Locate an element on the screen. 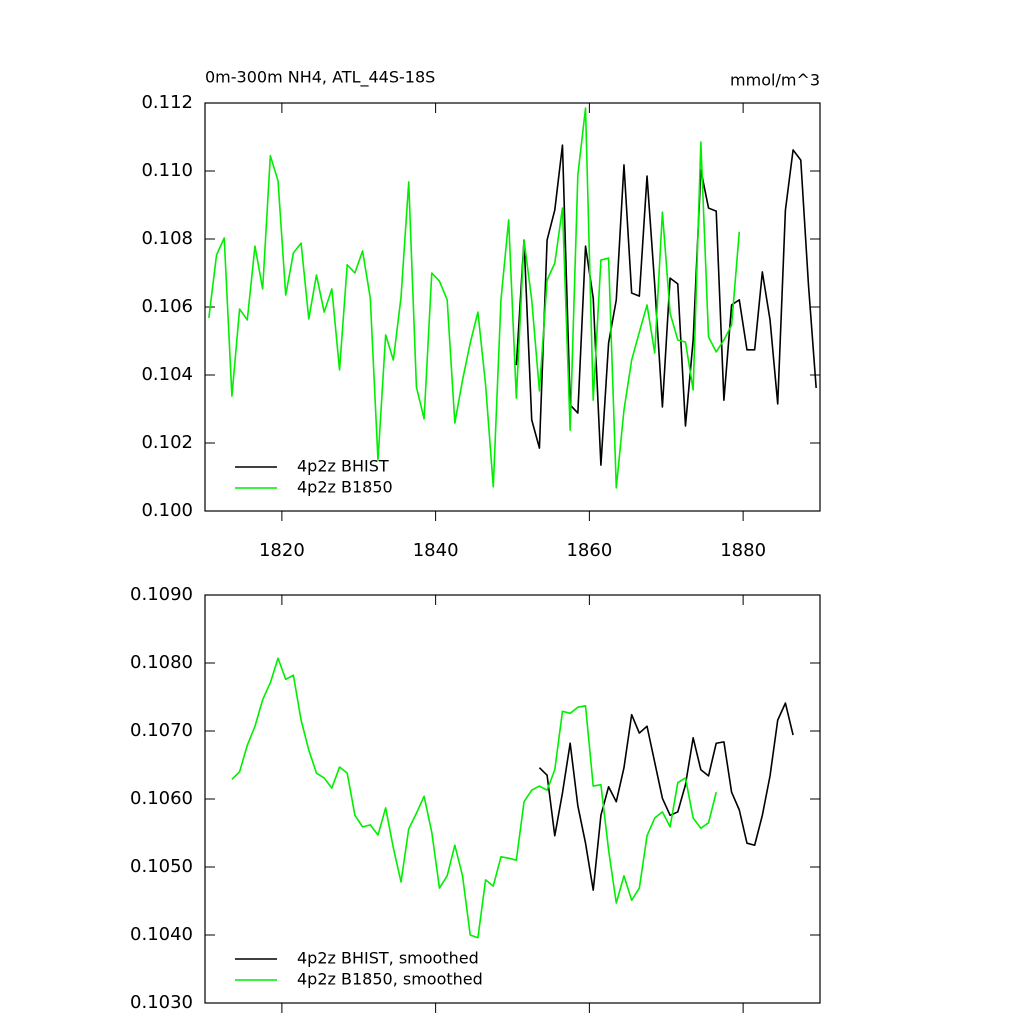  y-tick-label: 0.104 is located at coordinates (167, 374).